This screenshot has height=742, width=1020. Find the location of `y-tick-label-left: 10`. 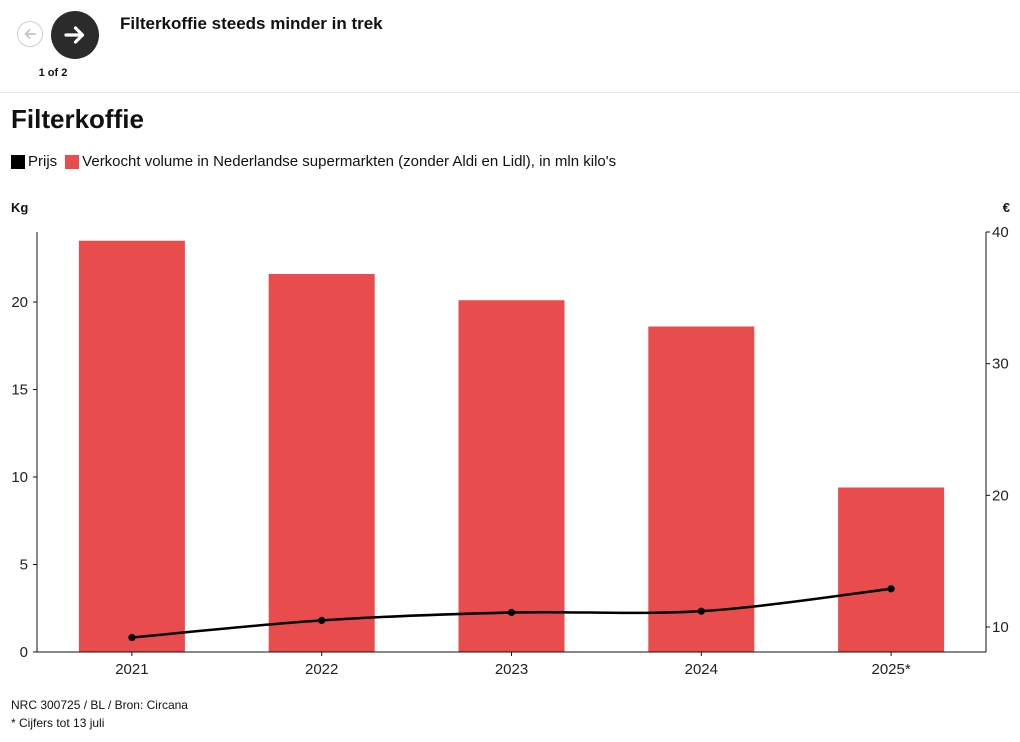

y-tick-label-left: 10 is located at coordinates (19, 477).